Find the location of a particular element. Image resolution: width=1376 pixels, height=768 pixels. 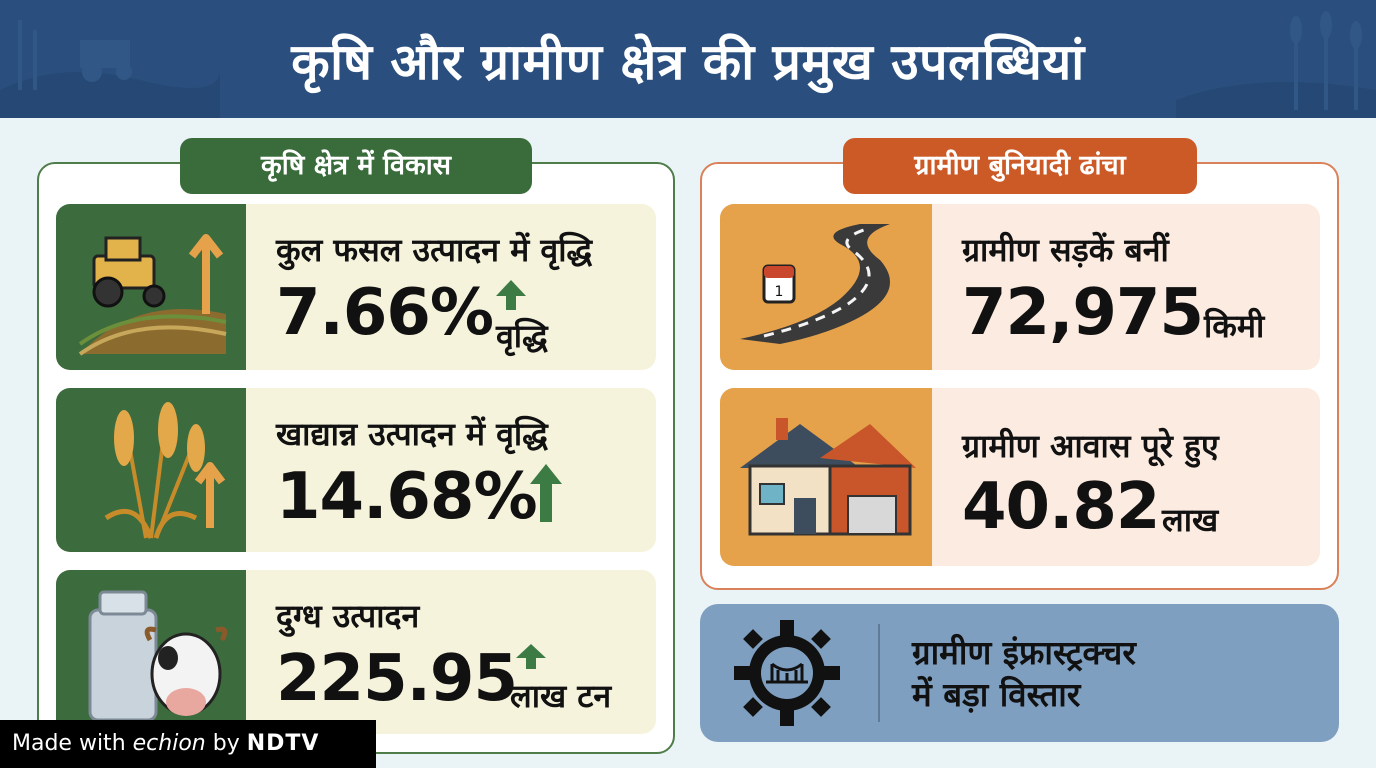

rural-housing-unit: लाख is located at coordinates (1190, 520).